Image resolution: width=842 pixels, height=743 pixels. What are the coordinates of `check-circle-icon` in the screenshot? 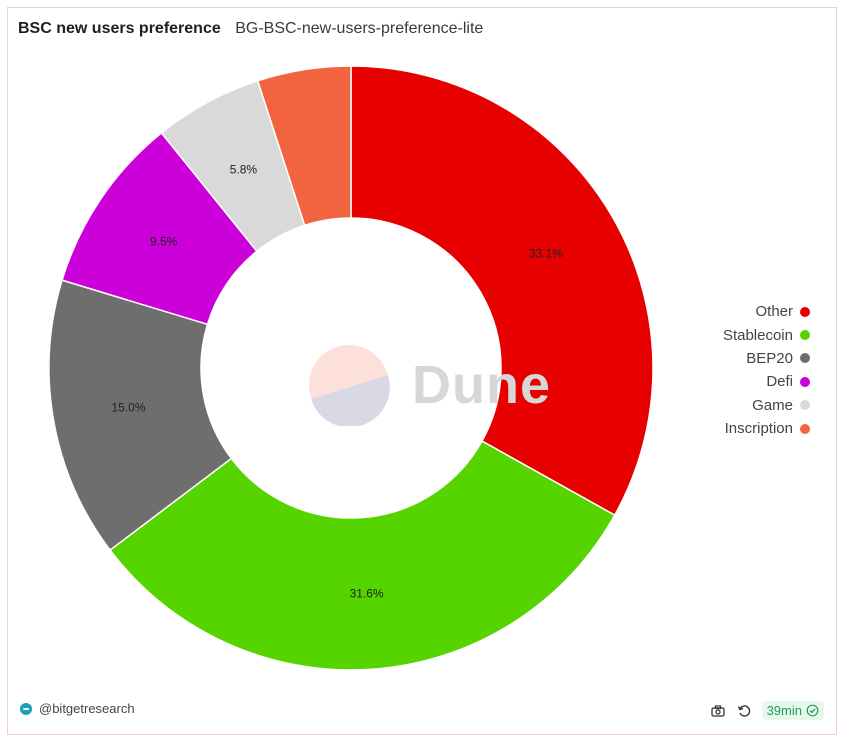 It's located at (812, 710).